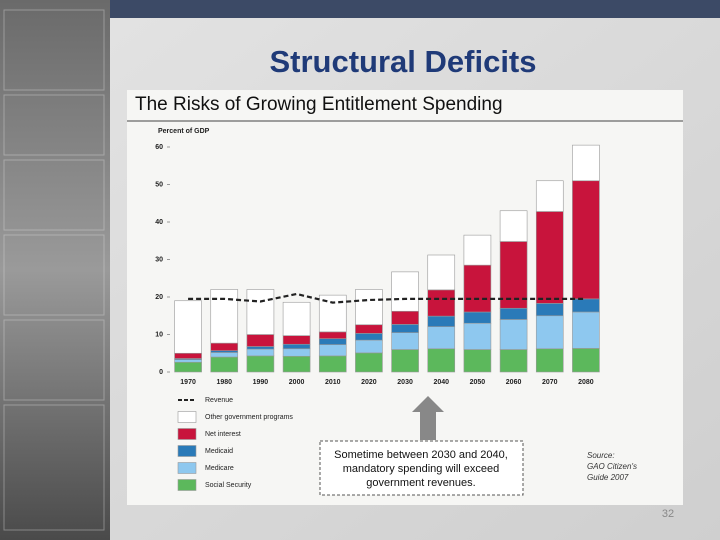  What do you see at coordinates (159, 297) in the screenshot?
I see `y-tick-label: 20` at bounding box center [159, 297].